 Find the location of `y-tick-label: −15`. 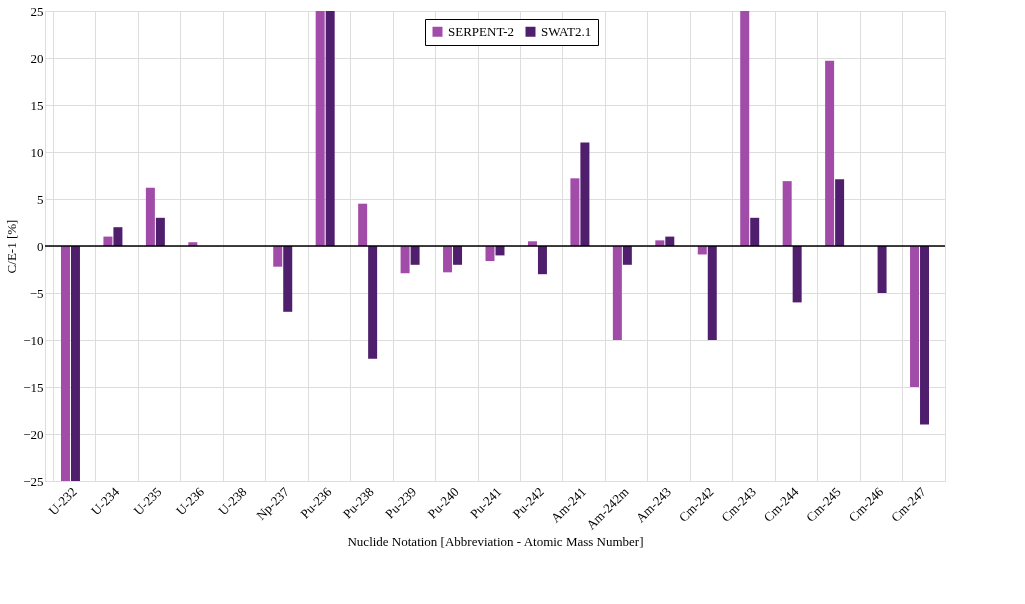

y-tick-label: −15 is located at coordinates (33, 387).